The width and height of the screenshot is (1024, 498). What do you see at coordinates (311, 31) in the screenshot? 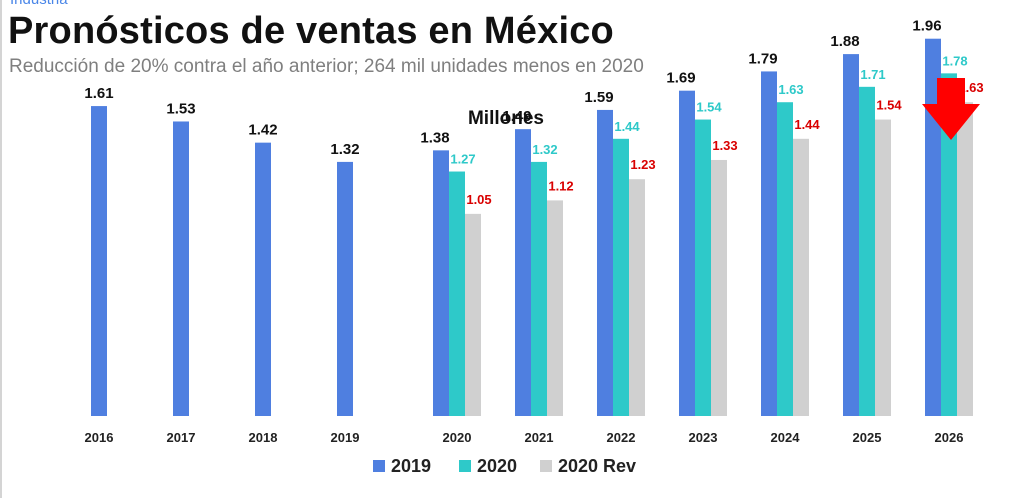
I see `page-title: Pronósticos de ventas en México` at bounding box center [311, 31].